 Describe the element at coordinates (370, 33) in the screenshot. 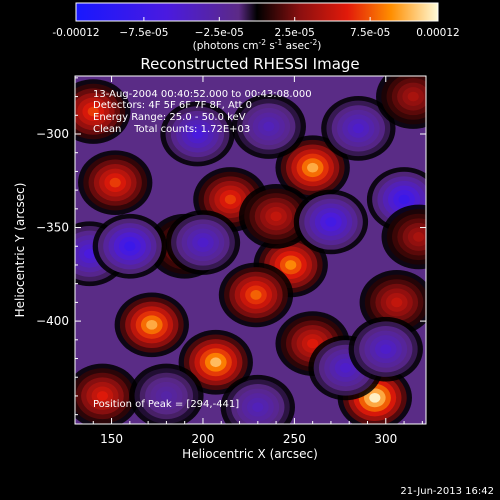

I see `colorbar-tick-label: 7.5e-05` at that location.